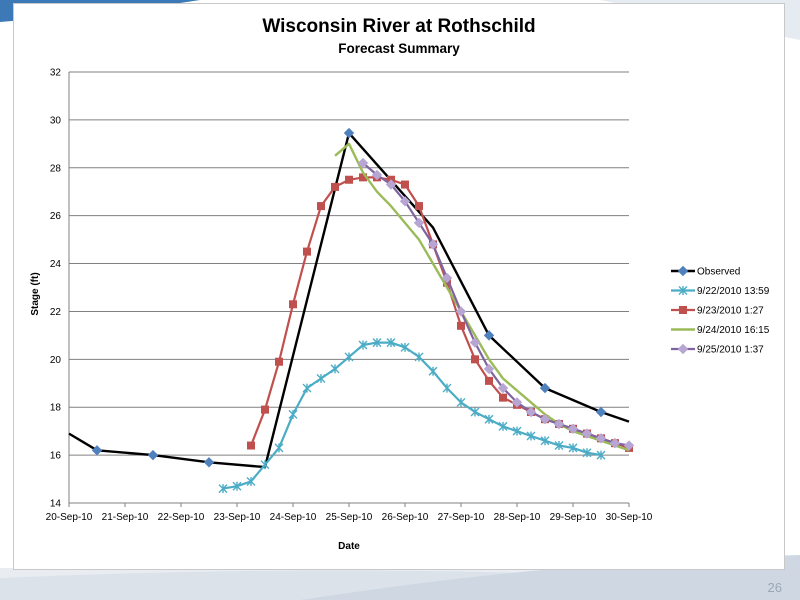  Describe the element at coordinates (125, 517) in the screenshot. I see `x-tick-label: 21-Sep-10` at that location.